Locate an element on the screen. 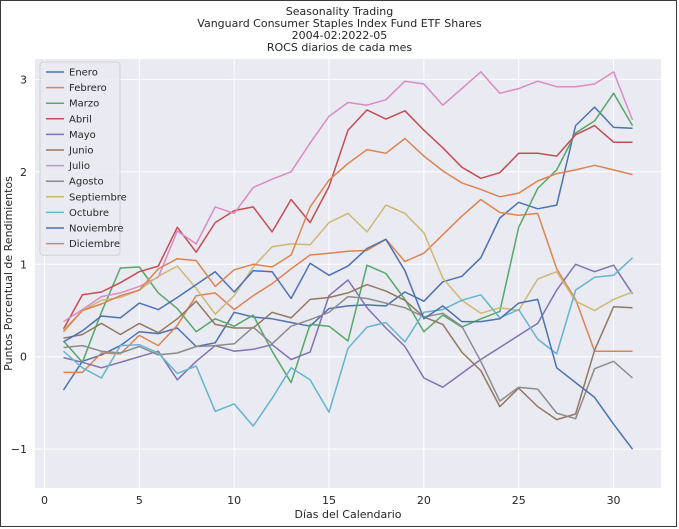 Image resolution: width=679 pixels, height=529 pixels. chart-title-line-3: 2004-02:2022-05 is located at coordinates (339, 35).